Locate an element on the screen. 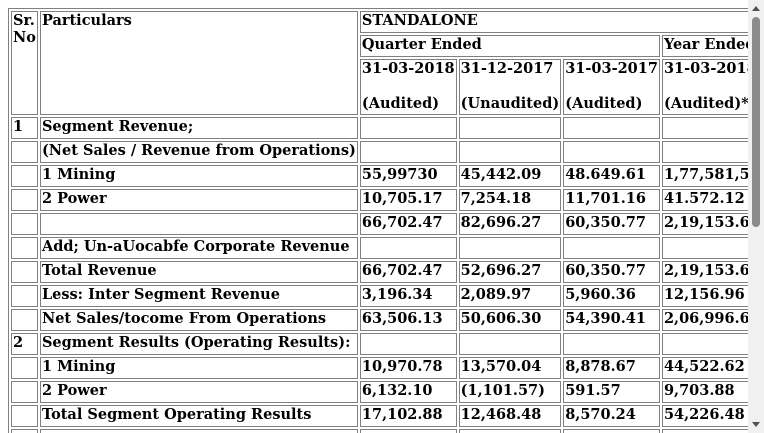  table-row is located at coordinates (379, 431).